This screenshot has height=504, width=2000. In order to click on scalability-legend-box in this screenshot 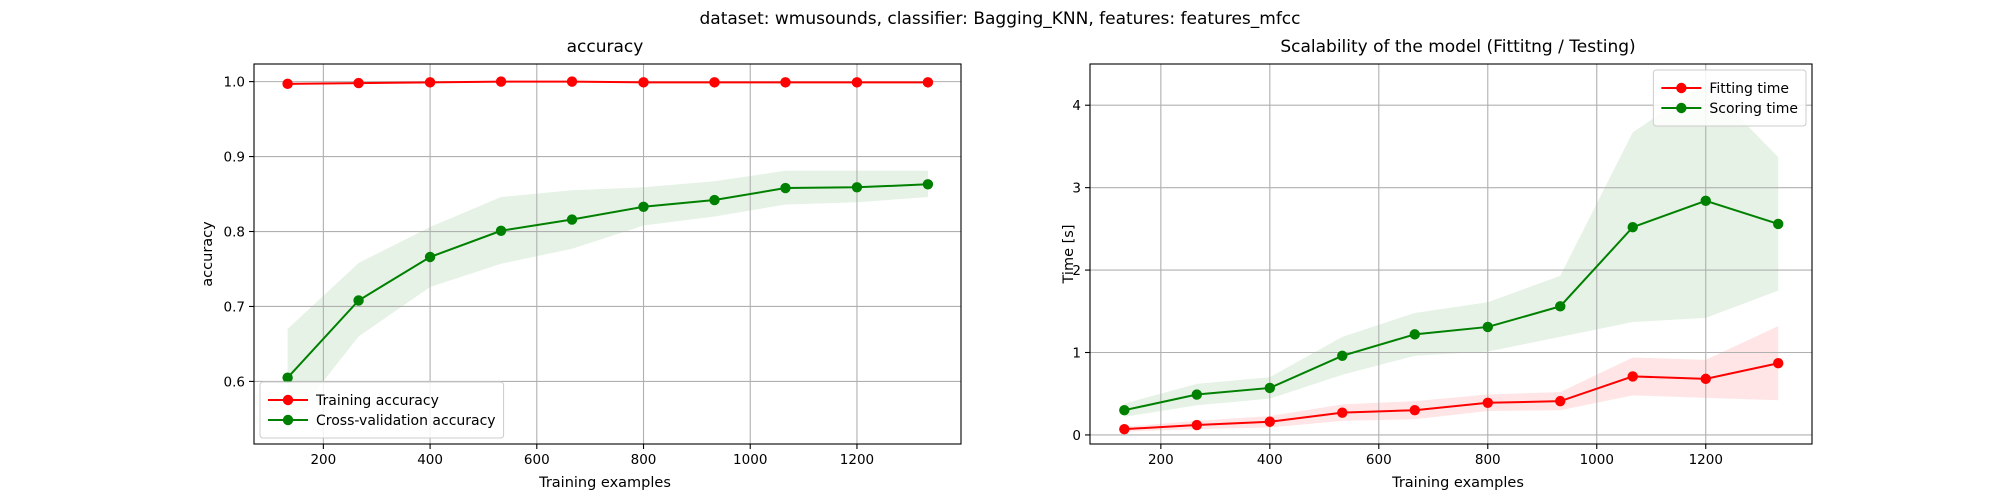, I will do `click(1729, 98)`.